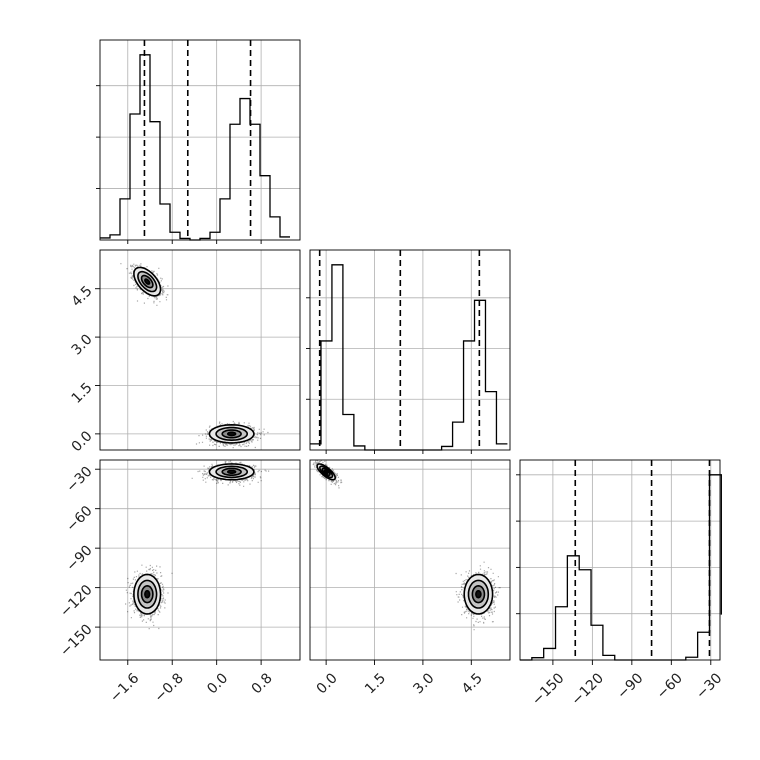 The height and width of the screenshot is (760, 760). I want to click on x-tick-label: −90, so click(630, 686).